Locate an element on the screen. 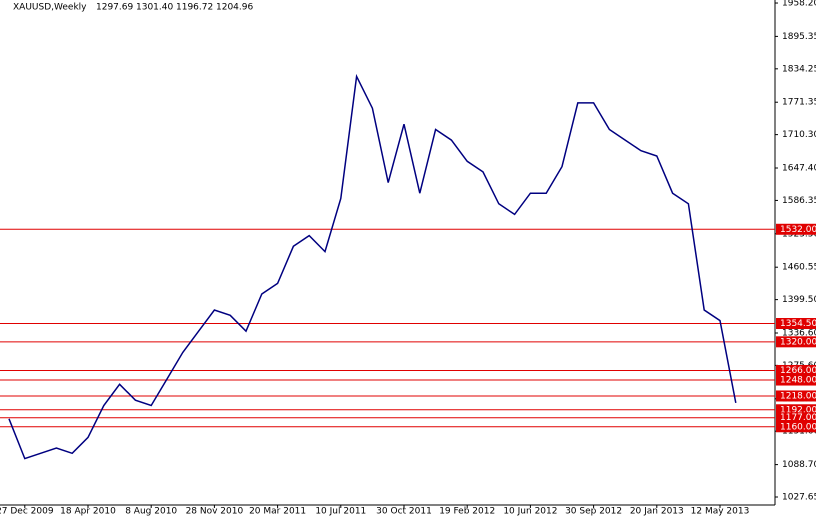 The image size is (816, 517). x-tick-label: 18 Apr 2010 is located at coordinates (88, 512).